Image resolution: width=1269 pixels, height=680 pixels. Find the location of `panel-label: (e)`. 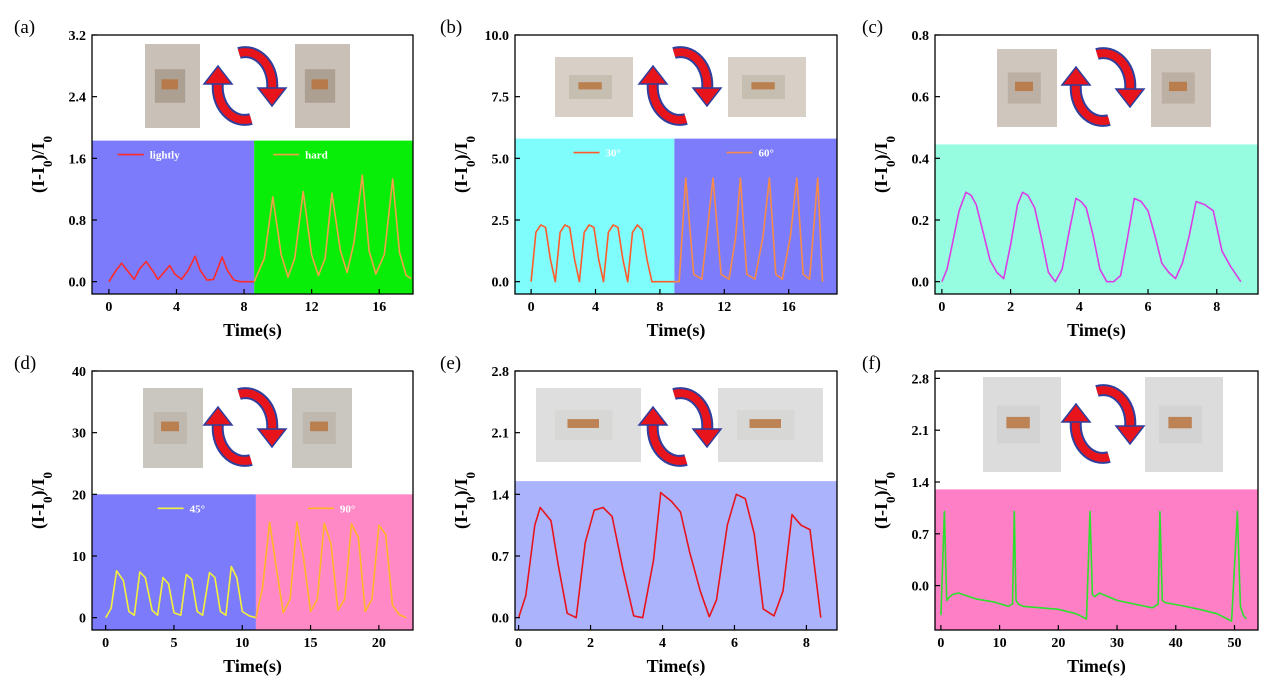

panel-label: (e) is located at coordinates (450, 363).